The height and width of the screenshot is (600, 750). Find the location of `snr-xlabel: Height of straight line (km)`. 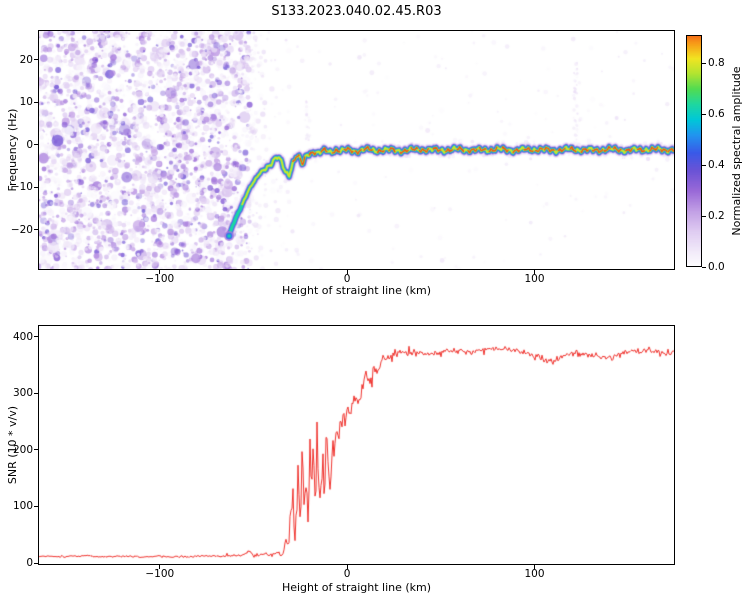

snr-xlabel: Height of straight line (km) is located at coordinates (356, 587).